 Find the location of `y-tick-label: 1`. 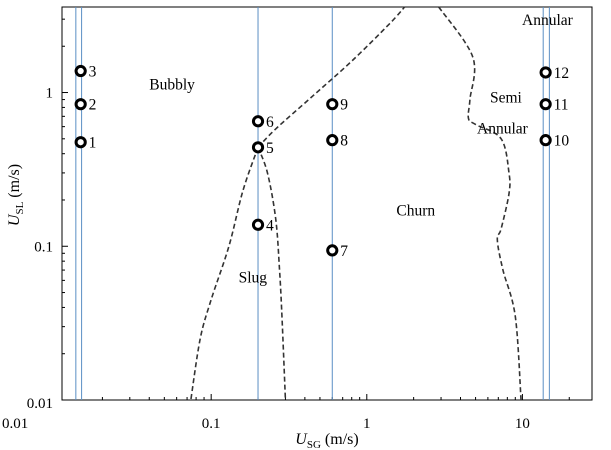

y-tick-label: 1 is located at coordinates (50, 94).